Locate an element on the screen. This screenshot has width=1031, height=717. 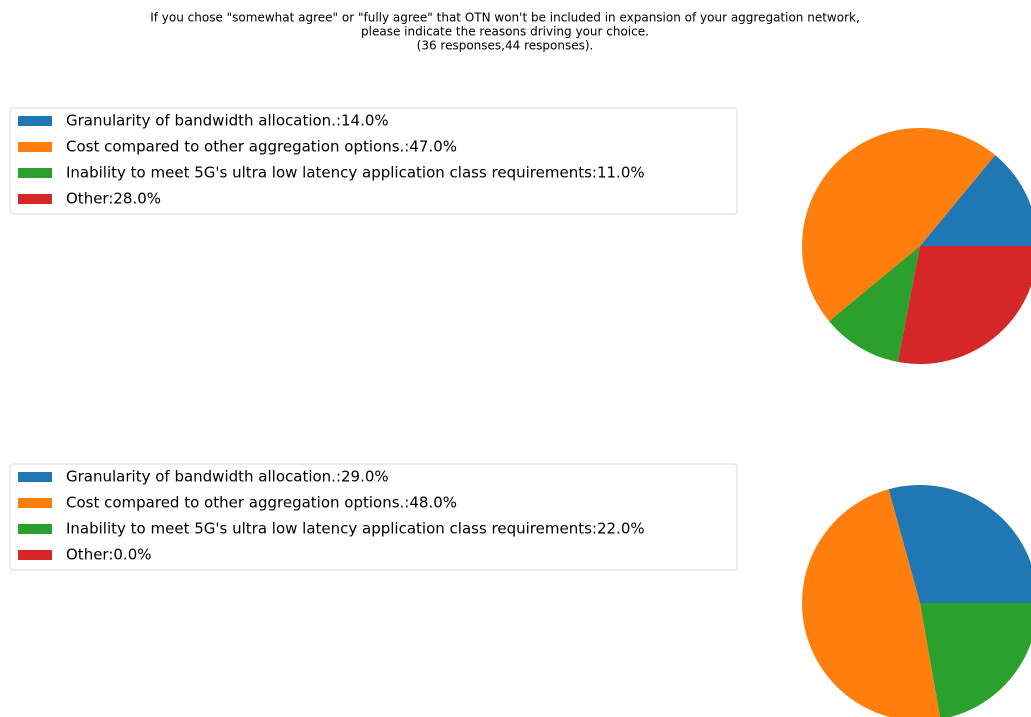
chart-title: (36 responses,44 responses). is located at coordinates (505, 46).